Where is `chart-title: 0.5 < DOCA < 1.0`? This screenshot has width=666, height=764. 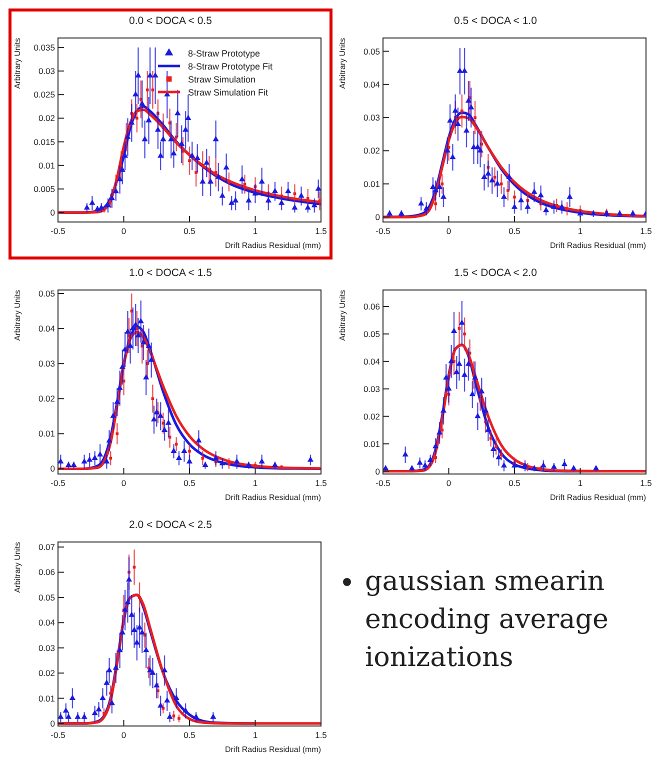
chart-title: 0.5 < DOCA < 1.0 is located at coordinates (496, 21).